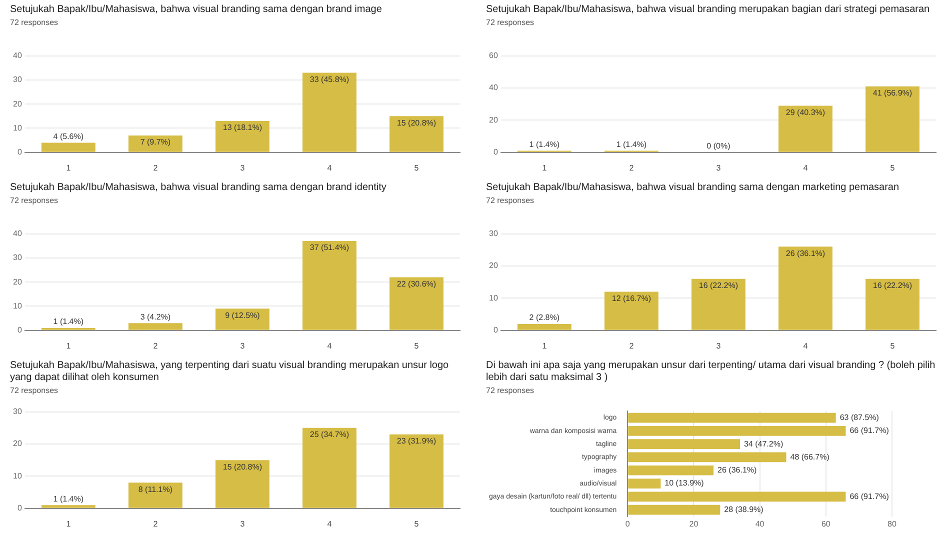  What do you see at coordinates (330, 247) in the screenshot?
I see `data-label: 37 (51.4%)` at bounding box center [330, 247].